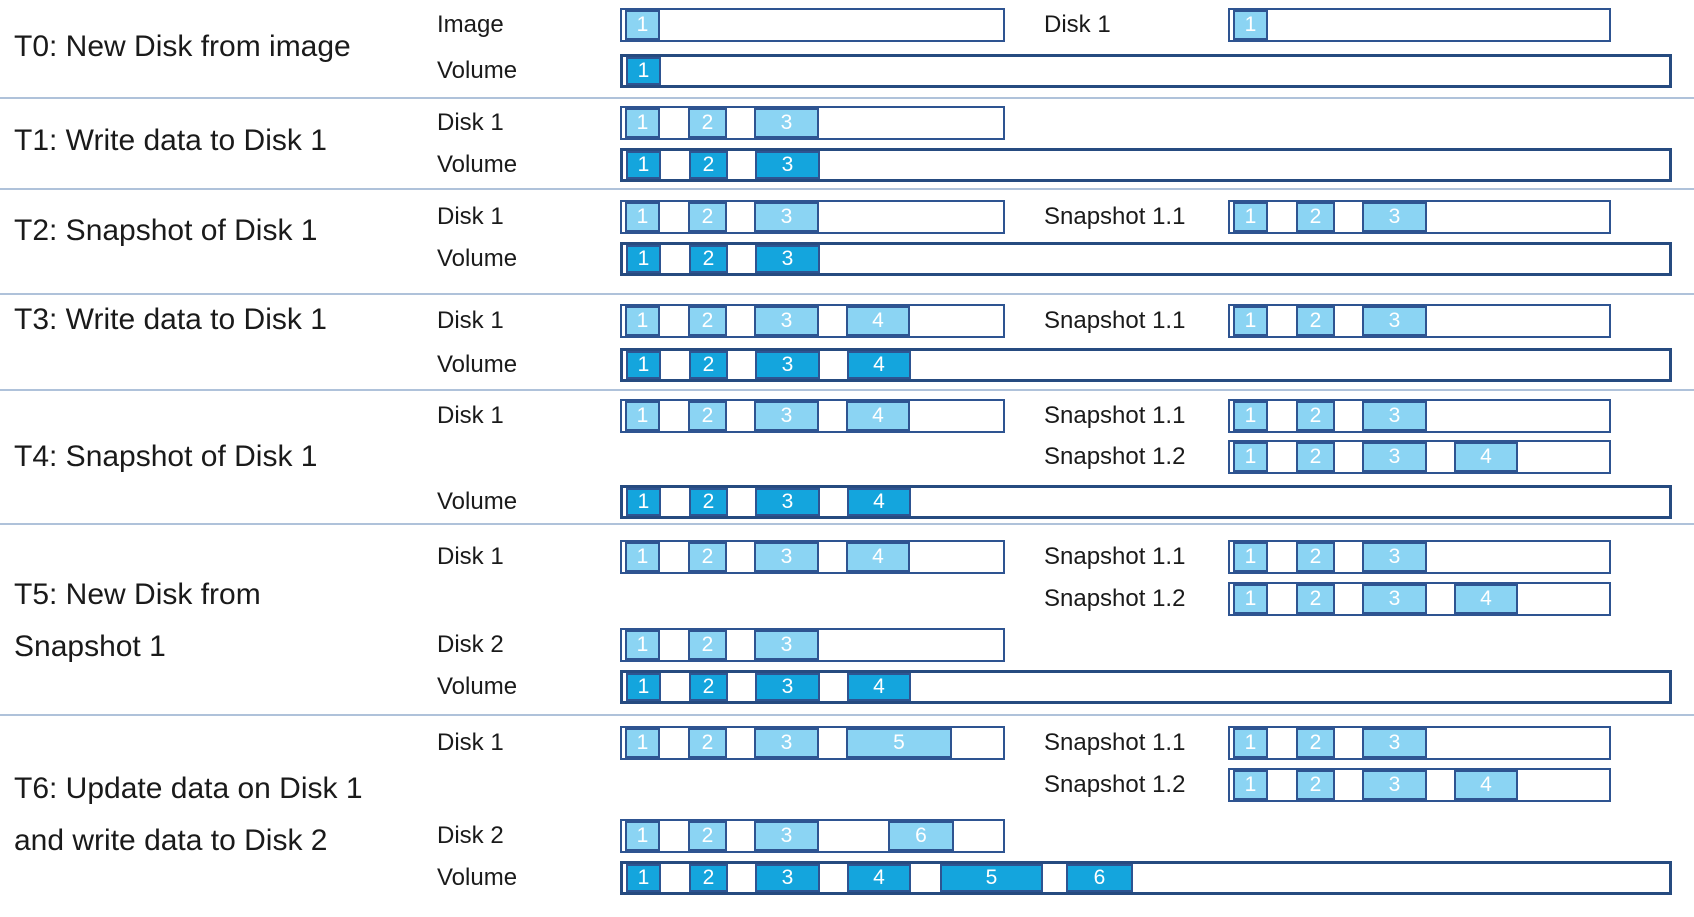 This screenshot has height=917, width=1694. I want to click on section-title-t0: T0: New Disk from image, so click(182, 46).